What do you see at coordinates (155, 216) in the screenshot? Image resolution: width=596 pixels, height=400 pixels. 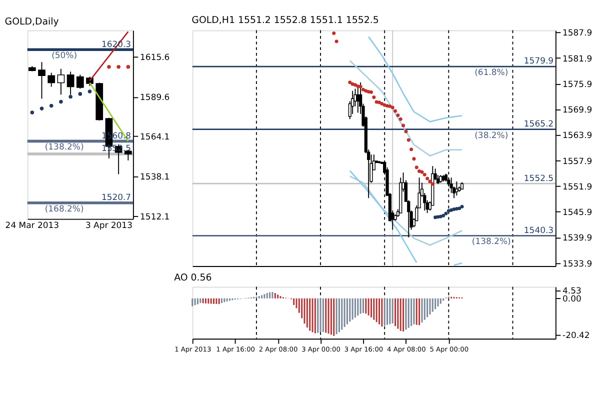 I see `y-tick-label: 1512.1` at bounding box center [155, 216].